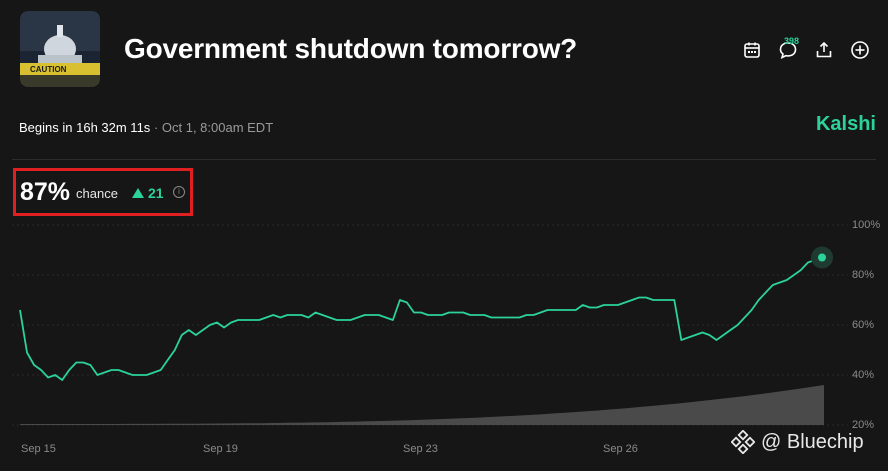 The width and height of the screenshot is (888, 471). What do you see at coordinates (38, 449) in the screenshot?
I see `x-tick-sep15: Sep 15` at bounding box center [38, 449].